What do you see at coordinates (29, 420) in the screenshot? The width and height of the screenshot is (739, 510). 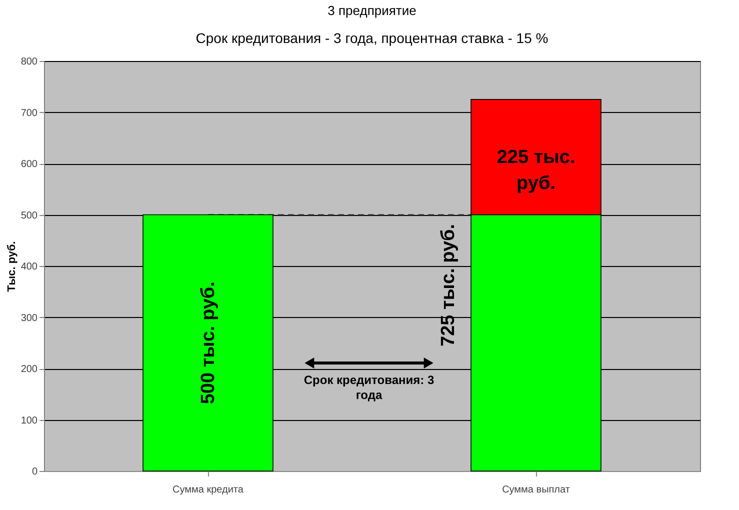 I see `y-tick-label: 100` at bounding box center [29, 420].